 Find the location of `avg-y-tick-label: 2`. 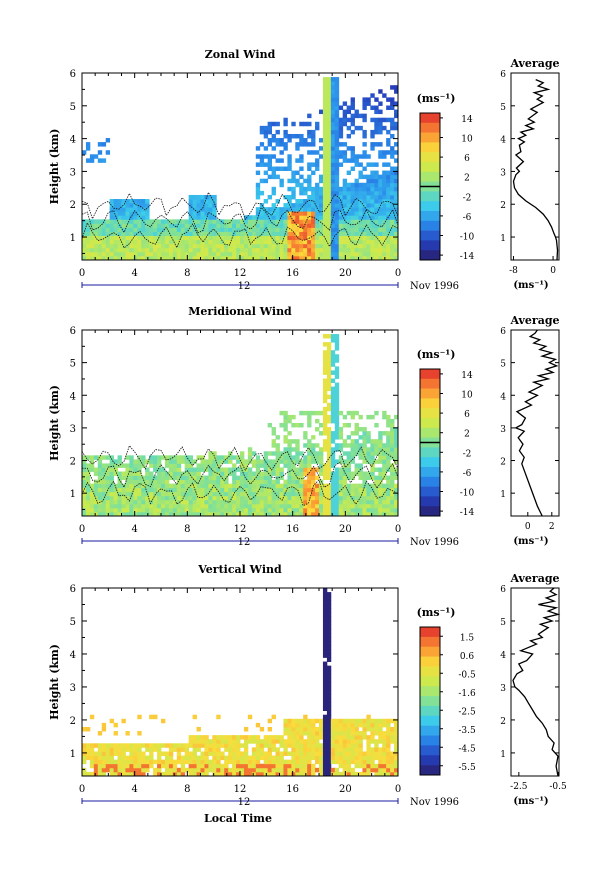

avg-y-tick-label: 2 is located at coordinates (503, 206).